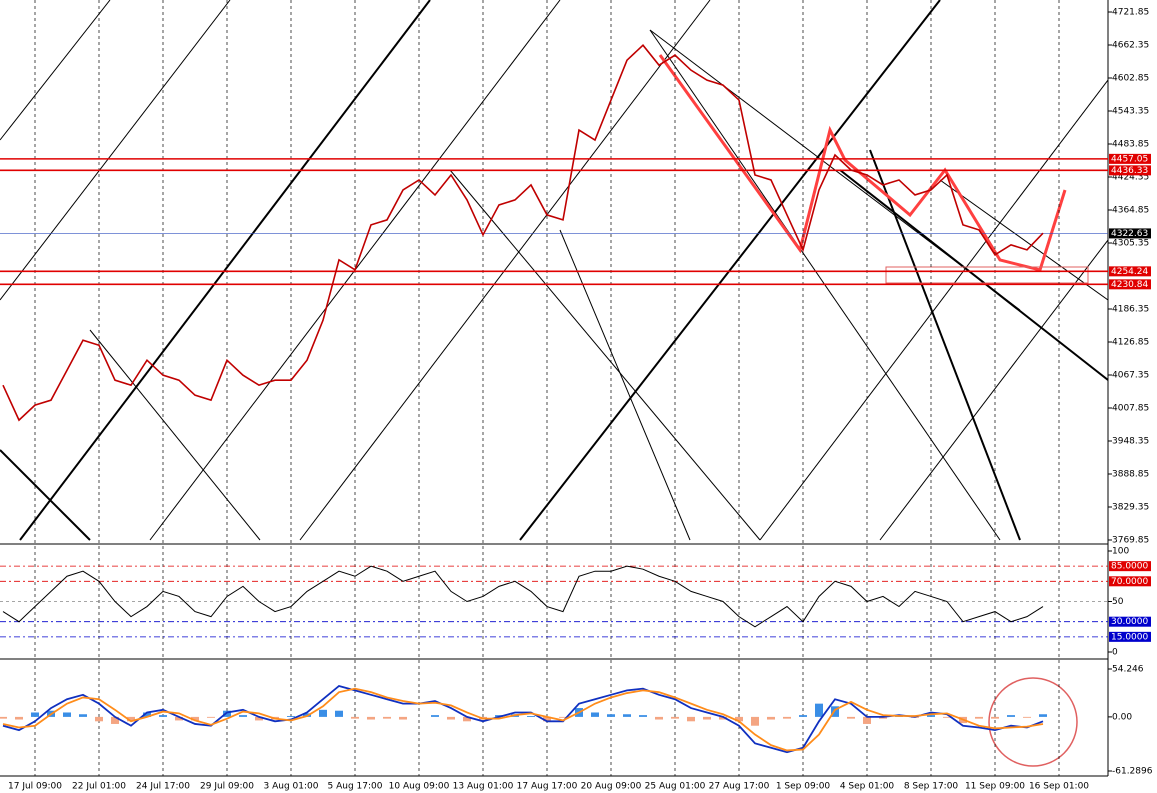 The image size is (1157, 793). I want to click on x-tick-label: 20 Aug 09:00, so click(611, 787).